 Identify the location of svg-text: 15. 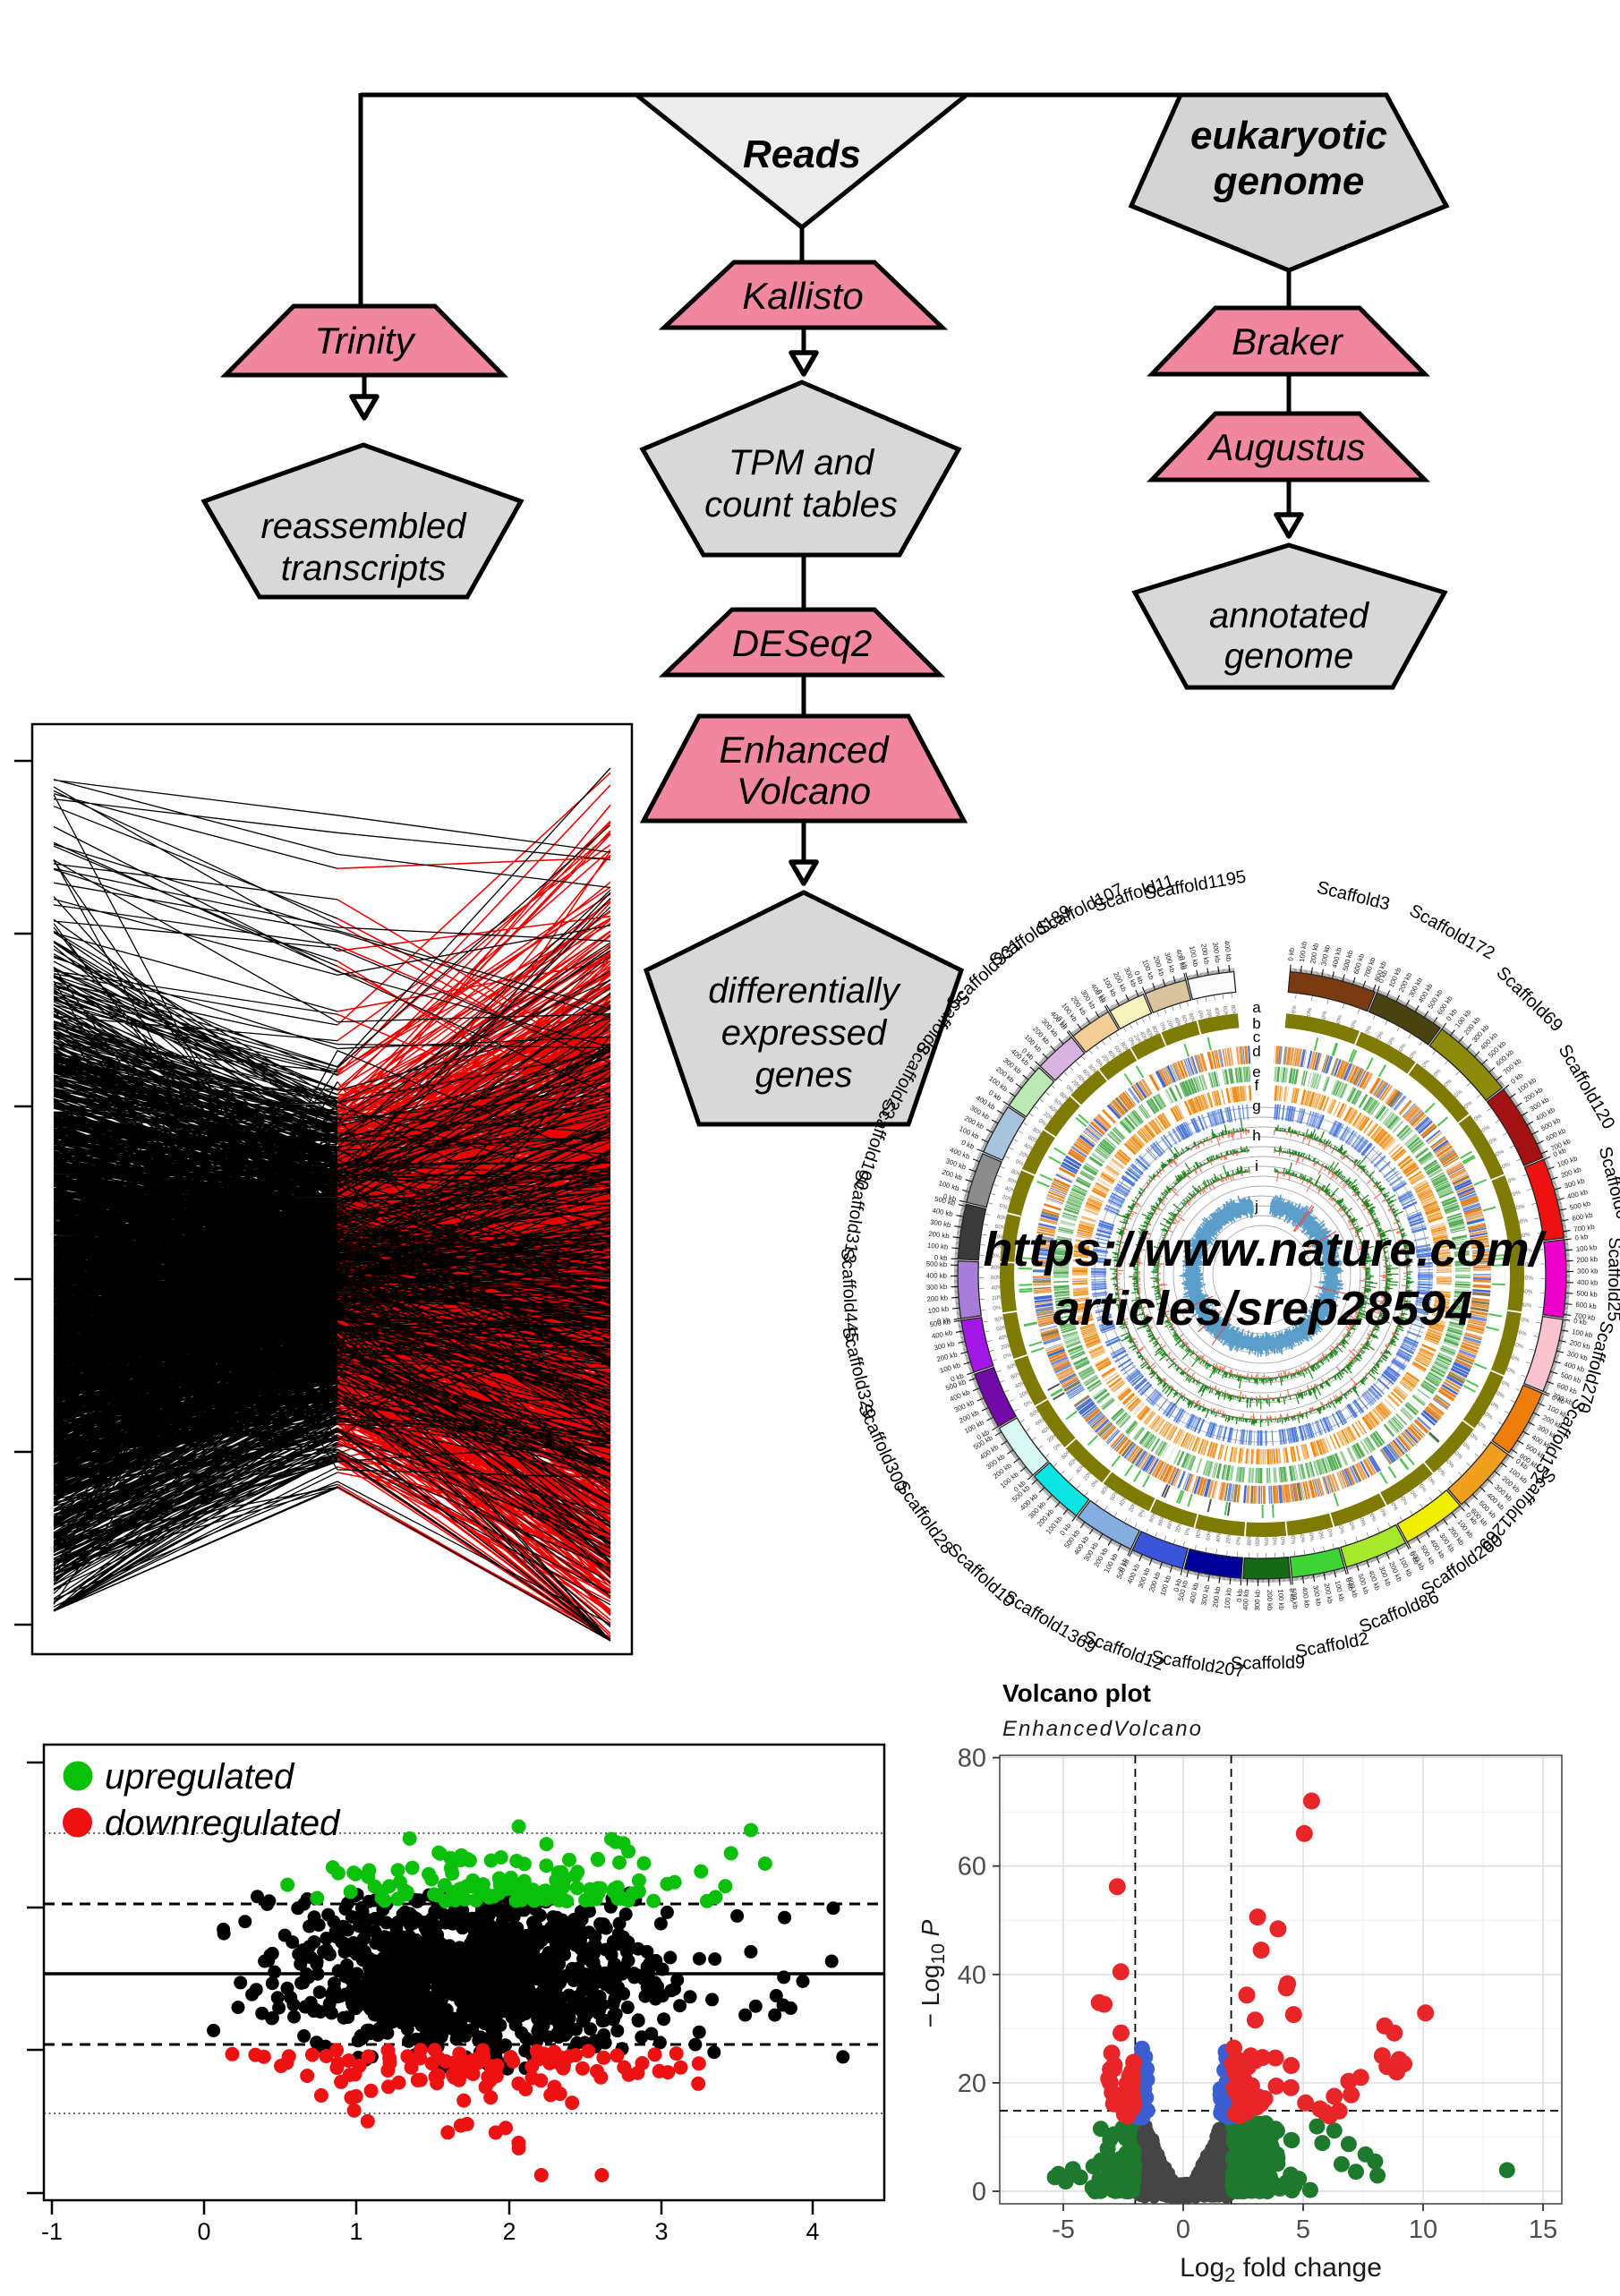
(1543, 2229).